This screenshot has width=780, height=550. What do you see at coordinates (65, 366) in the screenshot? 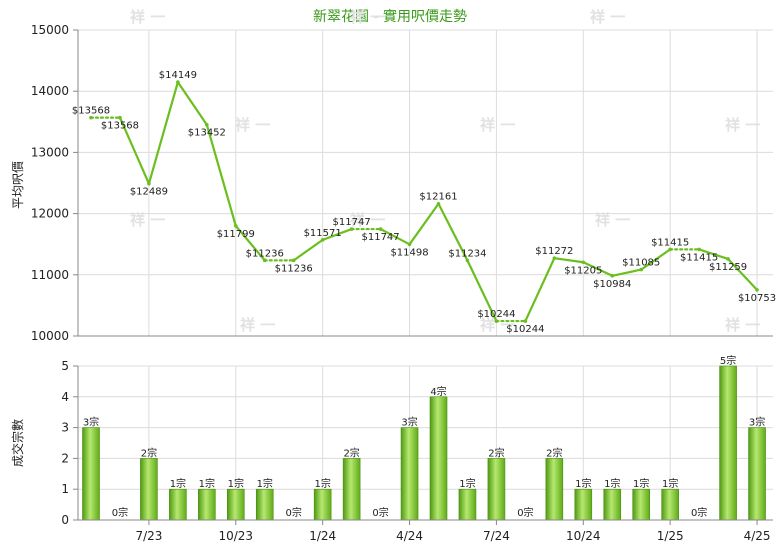
I see `volume-tick-label: 5` at bounding box center [65, 366].